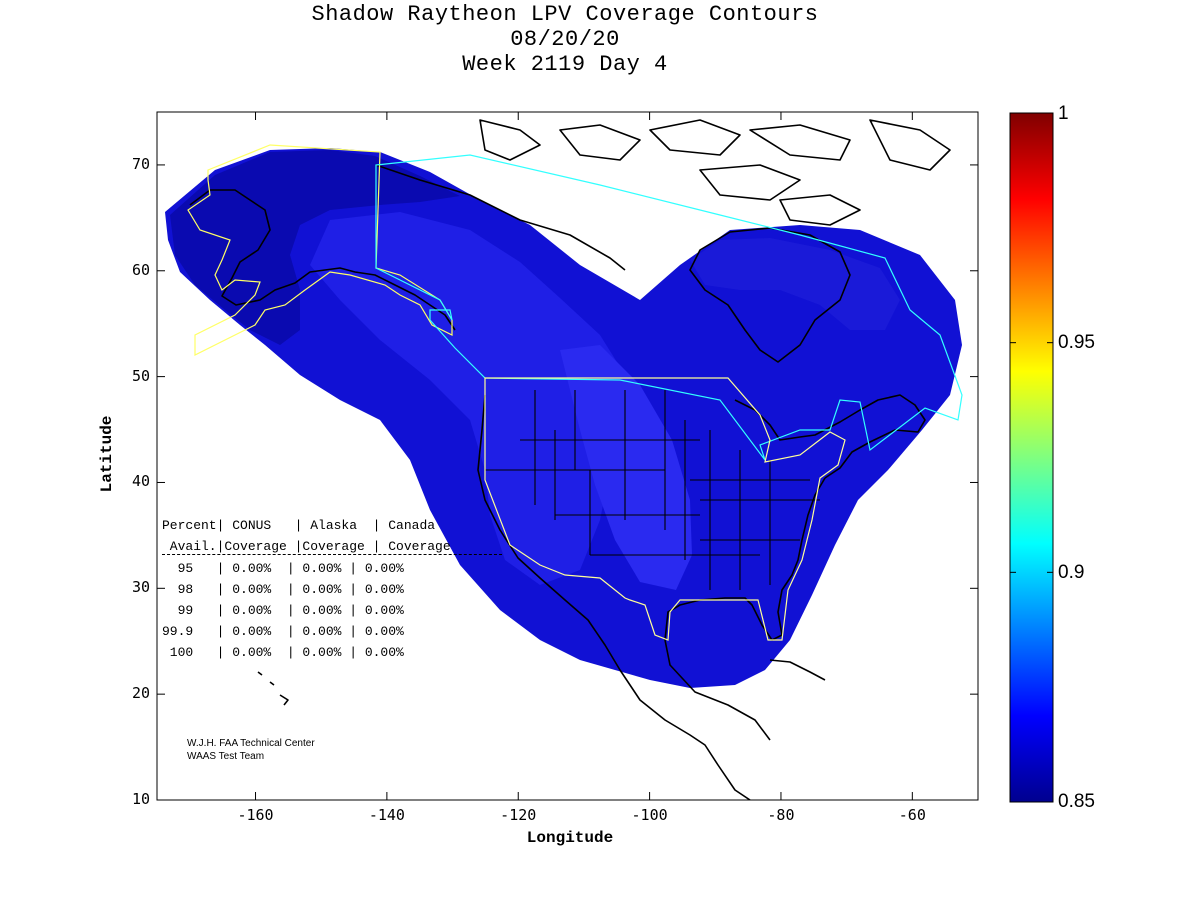 This screenshot has height=900, width=1200. I want to click on table-header-row1: Percent| CONUS | Alaska | Canada, so click(299, 525).